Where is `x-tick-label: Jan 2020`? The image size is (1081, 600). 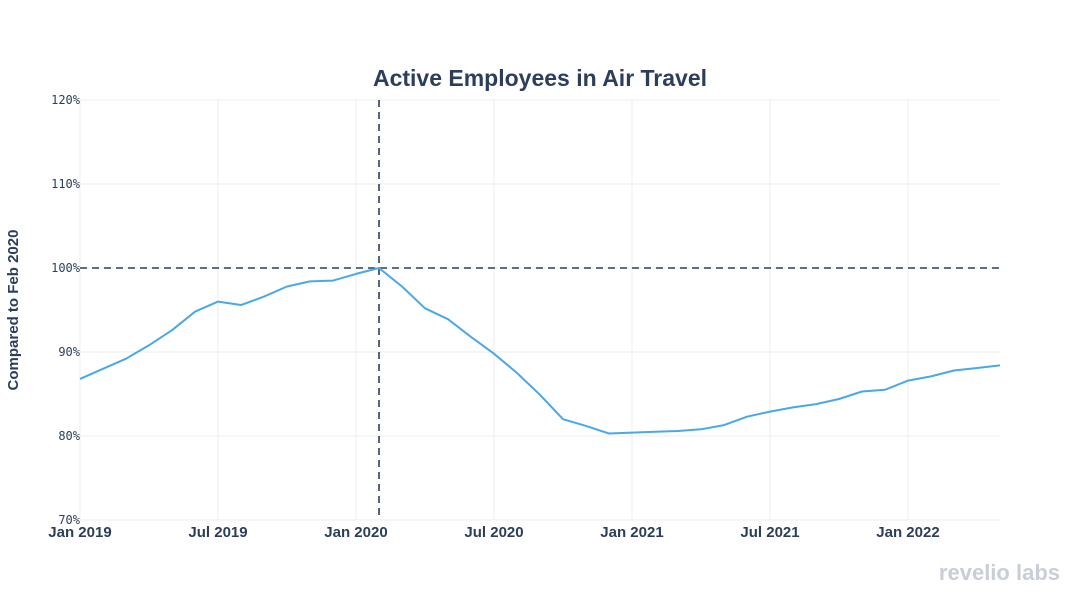
x-tick-label: Jan 2020 is located at coordinates (355, 532).